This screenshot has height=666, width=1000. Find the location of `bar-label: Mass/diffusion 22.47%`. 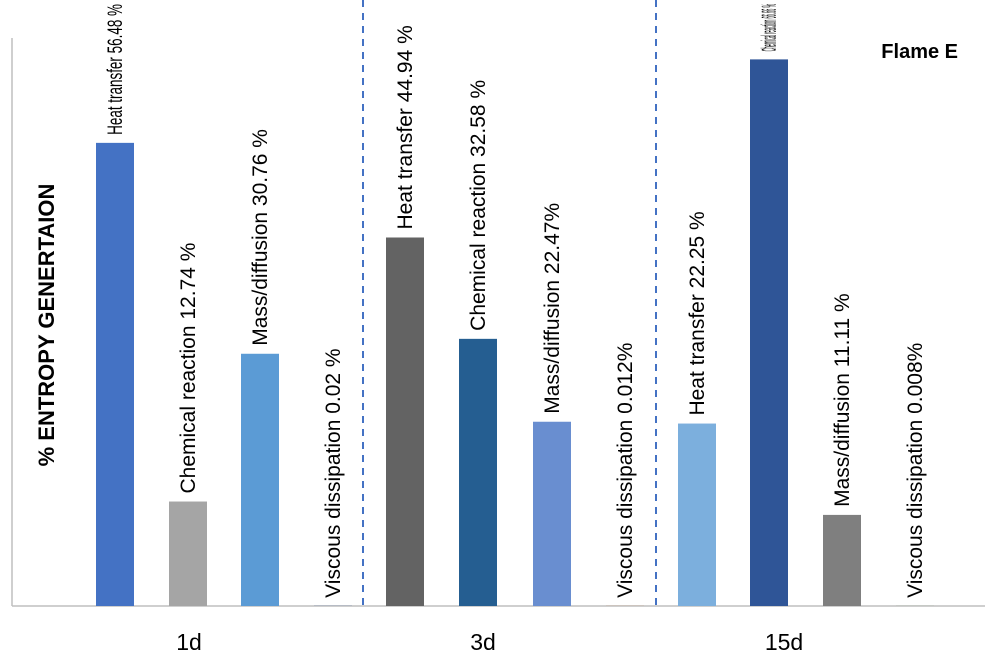

bar-label: Mass/diffusion 22.47% is located at coordinates (552, 308).